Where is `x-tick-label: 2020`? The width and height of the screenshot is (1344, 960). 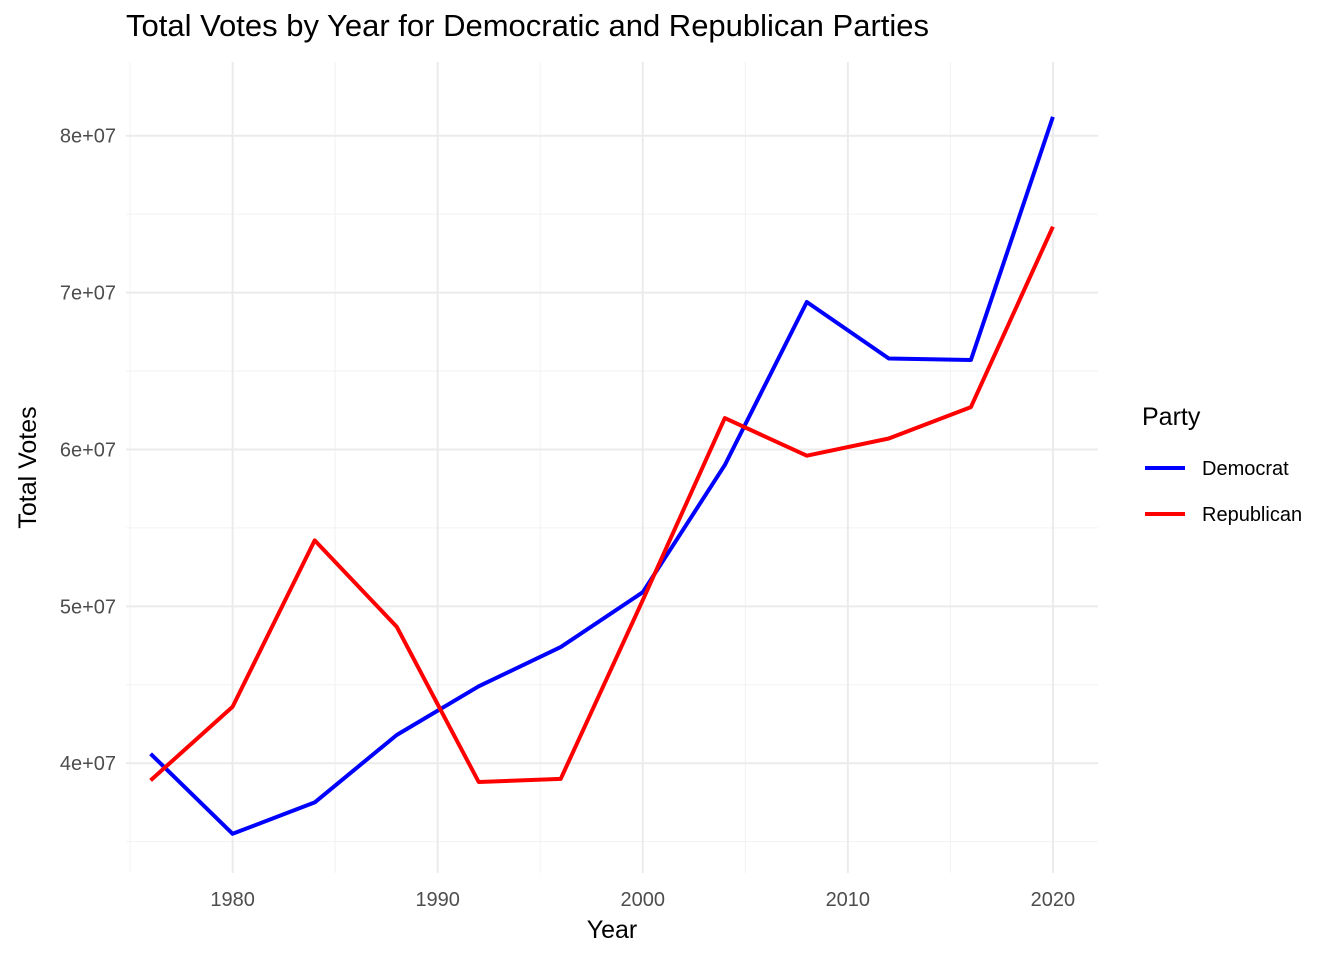 x-tick-label: 2020 is located at coordinates (1053, 900).